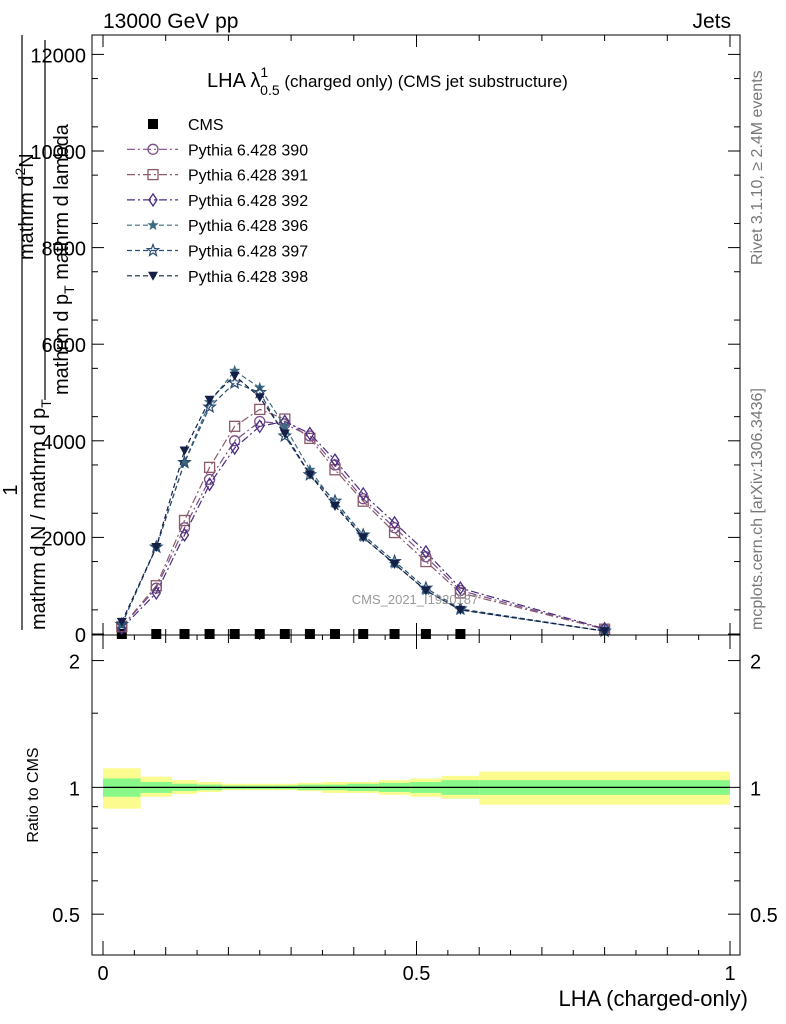  I want to click on ylabel-line2-sub: T, so click(69, 289).